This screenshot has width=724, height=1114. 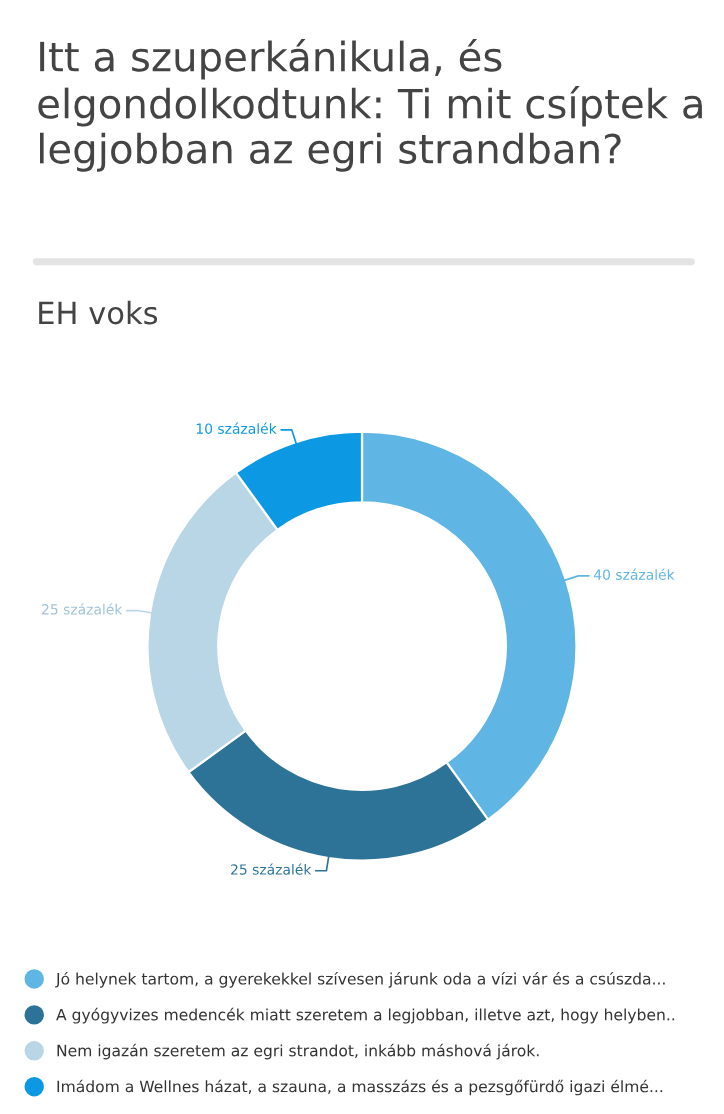 I want to click on chart-subtitle: EH voks, so click(x=98, y=312).